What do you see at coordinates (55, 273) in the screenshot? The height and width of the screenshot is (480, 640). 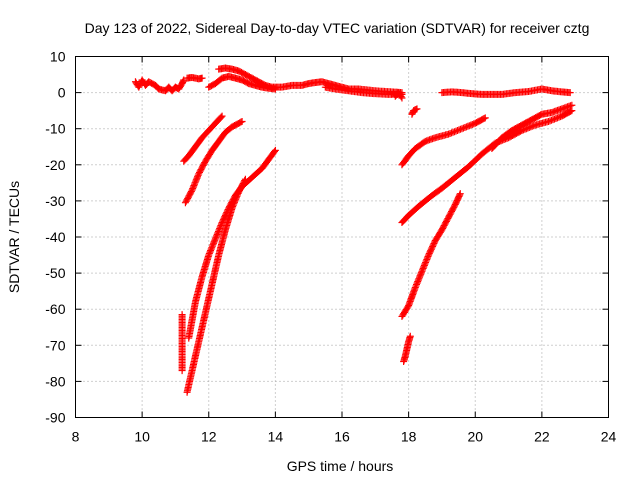 I see `y-tick-label: -50` at bounding box center [55, 273].